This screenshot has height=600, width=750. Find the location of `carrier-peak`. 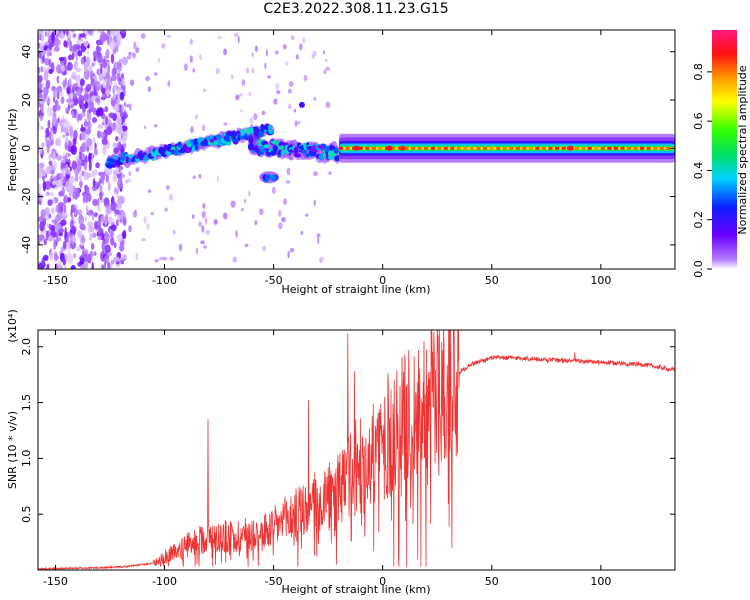

carrier-peak is located at coordinates (356, 148).